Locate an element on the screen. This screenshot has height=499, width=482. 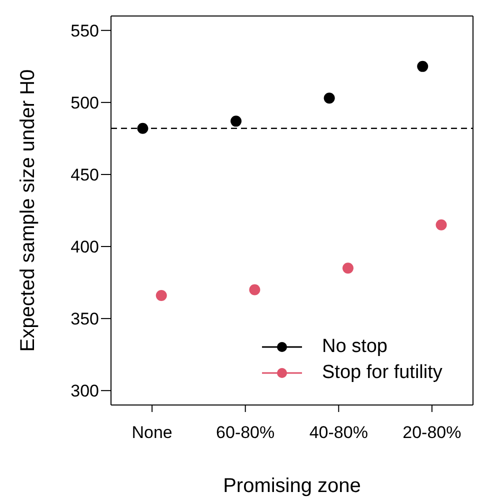
x-tick-label: 60-80% is located at coordinates (245, 432).